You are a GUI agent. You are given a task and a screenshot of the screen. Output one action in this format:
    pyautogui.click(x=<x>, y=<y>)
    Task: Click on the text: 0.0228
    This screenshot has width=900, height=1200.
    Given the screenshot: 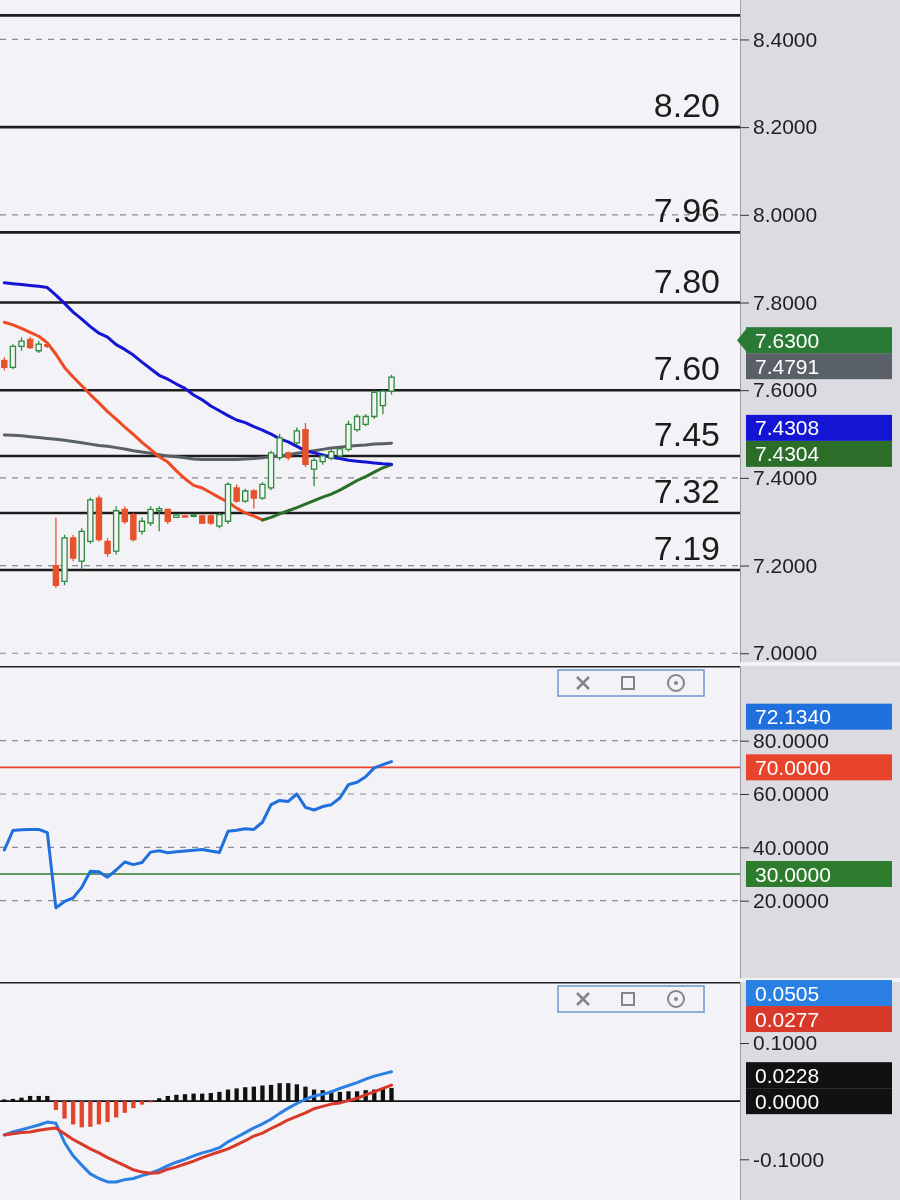 What is the action you would take?
    pyautogui.click(x=787, y=1075)
    